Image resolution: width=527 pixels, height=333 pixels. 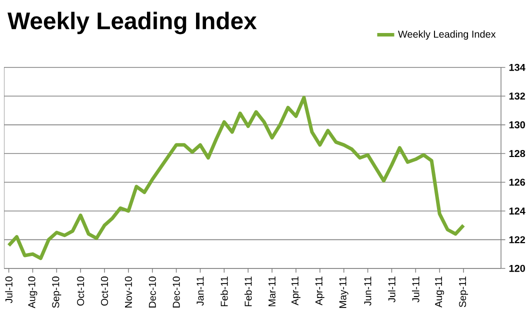 I want to click on x-tick-label: May-11, so click(x=343, y=292).